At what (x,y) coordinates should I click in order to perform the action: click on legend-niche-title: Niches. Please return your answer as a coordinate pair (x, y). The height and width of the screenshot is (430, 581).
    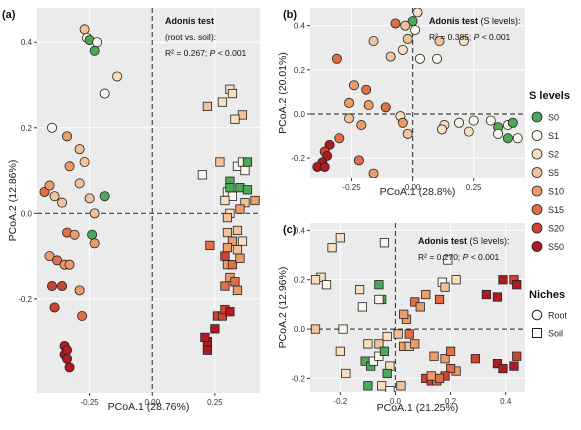
    Looking at the image, I should click on (547, 295).